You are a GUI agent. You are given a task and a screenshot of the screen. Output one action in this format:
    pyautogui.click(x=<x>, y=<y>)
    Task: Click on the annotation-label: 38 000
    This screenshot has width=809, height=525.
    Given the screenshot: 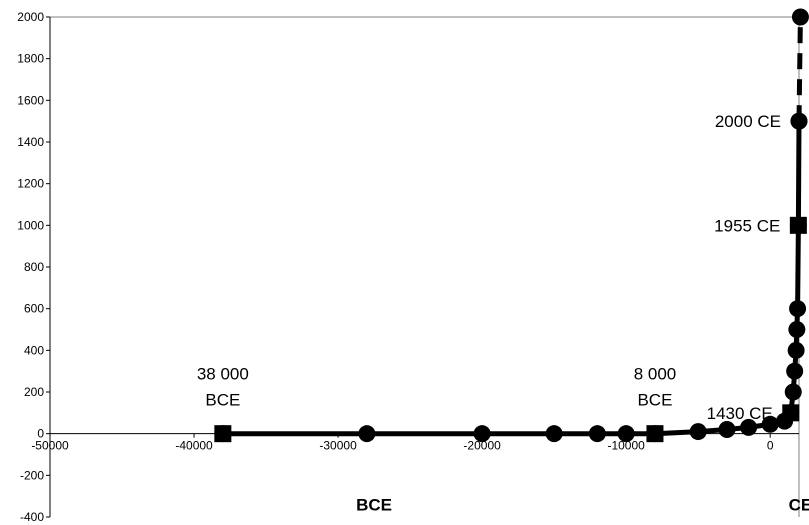 What is the action you would take?
    pyautogui.click(x=223, y=374)
    